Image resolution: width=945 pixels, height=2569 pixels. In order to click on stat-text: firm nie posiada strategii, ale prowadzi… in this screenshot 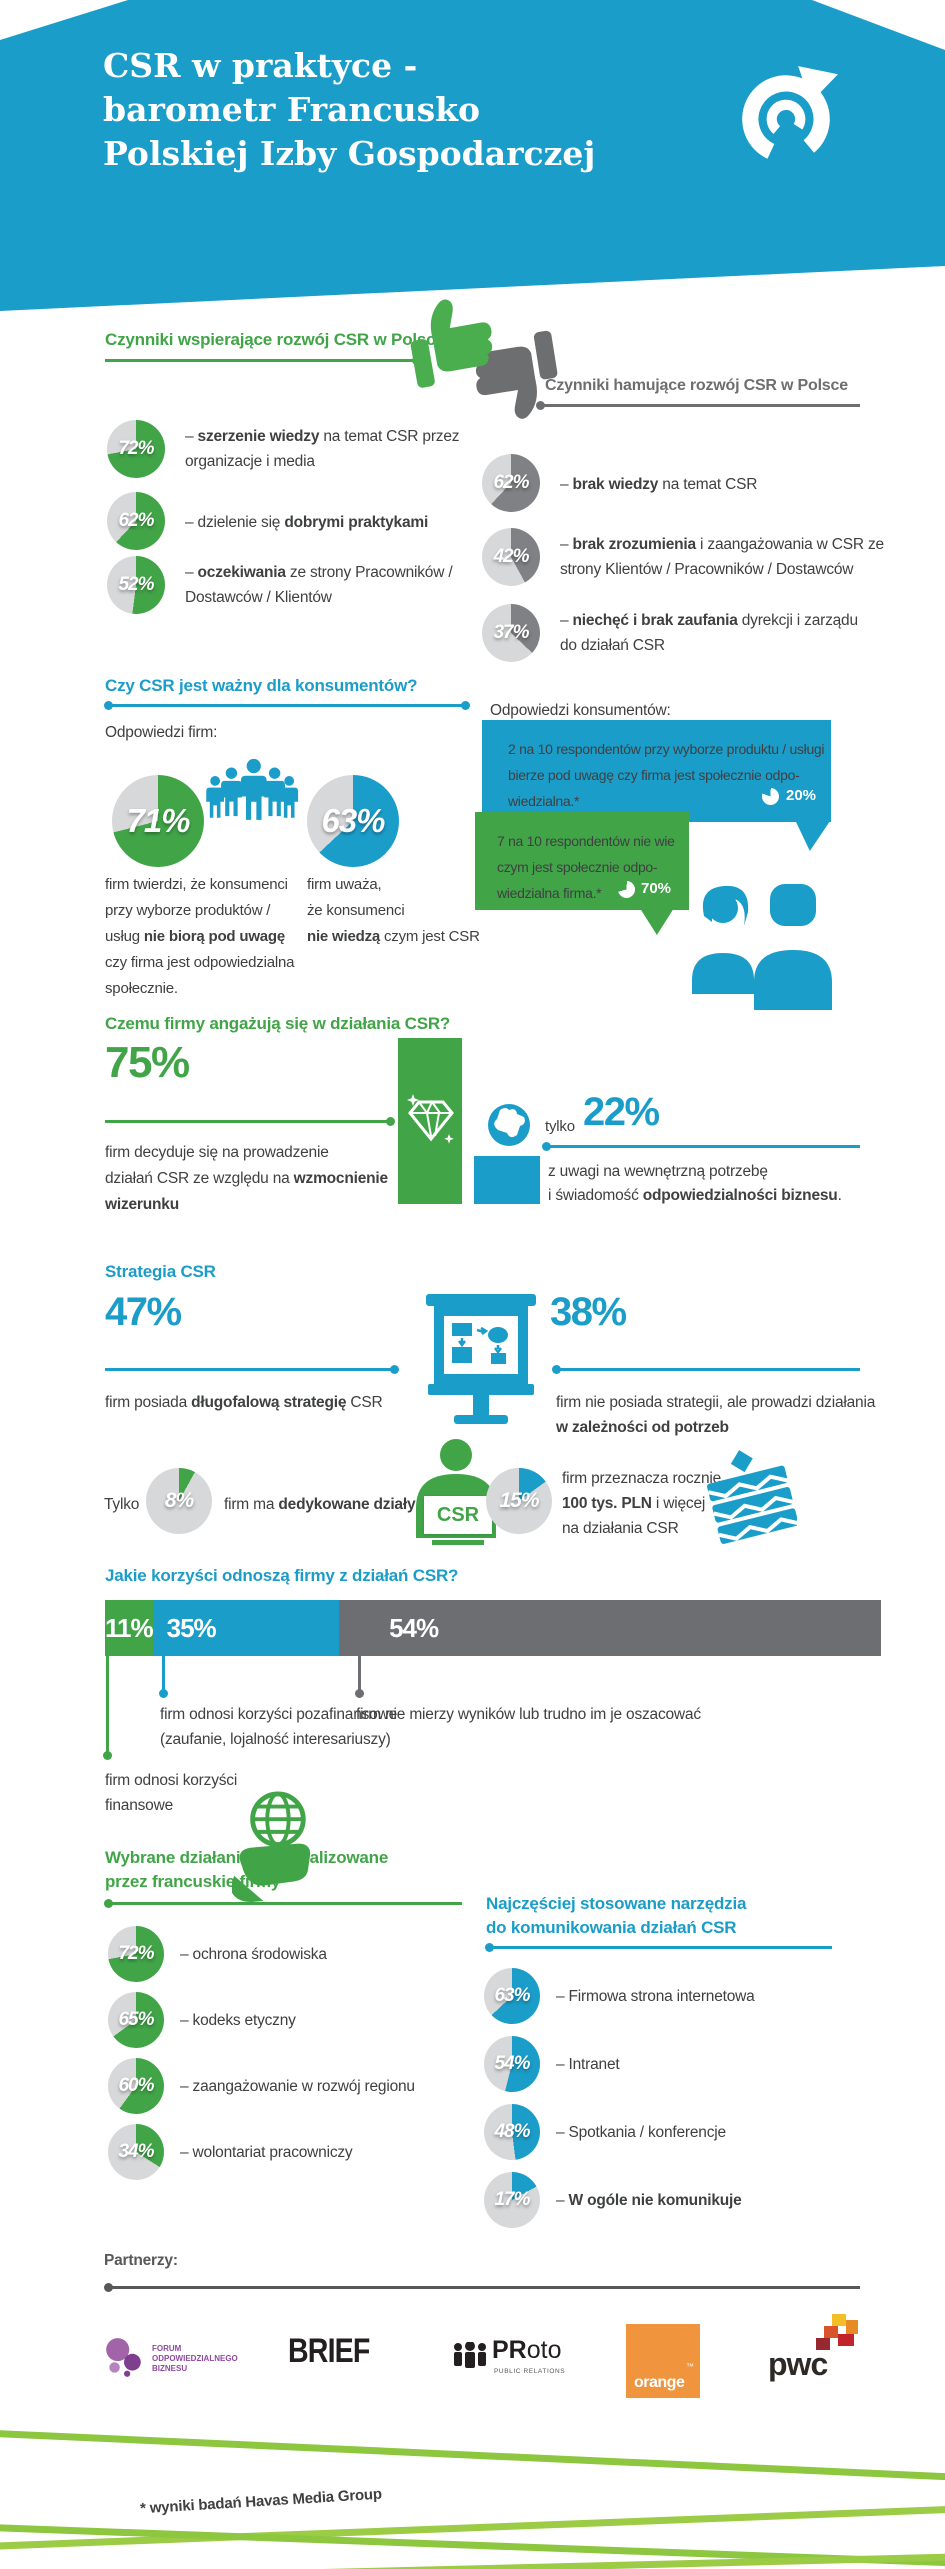, I will do `click(715, 1415)`.